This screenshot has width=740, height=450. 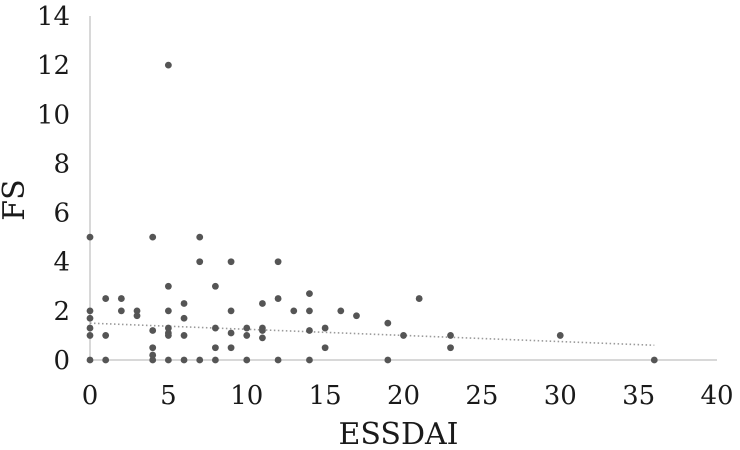 I want to click on y-tick-label: 12, so click(x=53, y=66).